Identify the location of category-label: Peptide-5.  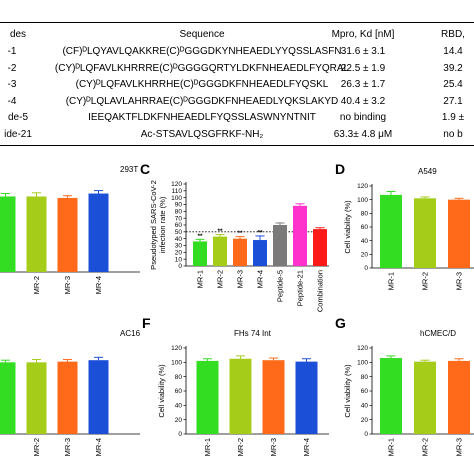
(280, 286).